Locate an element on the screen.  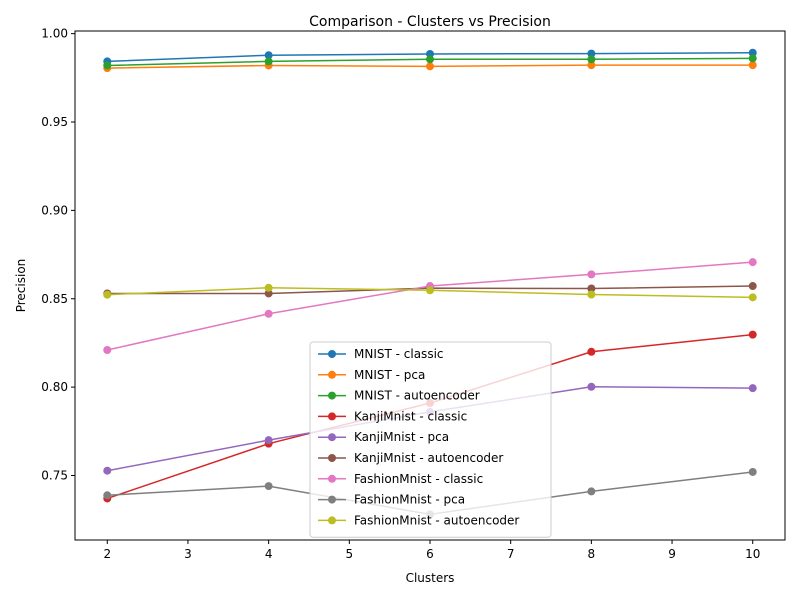
legend-label: FashionMnist - autoencoder is located at coordinates (436, 520).